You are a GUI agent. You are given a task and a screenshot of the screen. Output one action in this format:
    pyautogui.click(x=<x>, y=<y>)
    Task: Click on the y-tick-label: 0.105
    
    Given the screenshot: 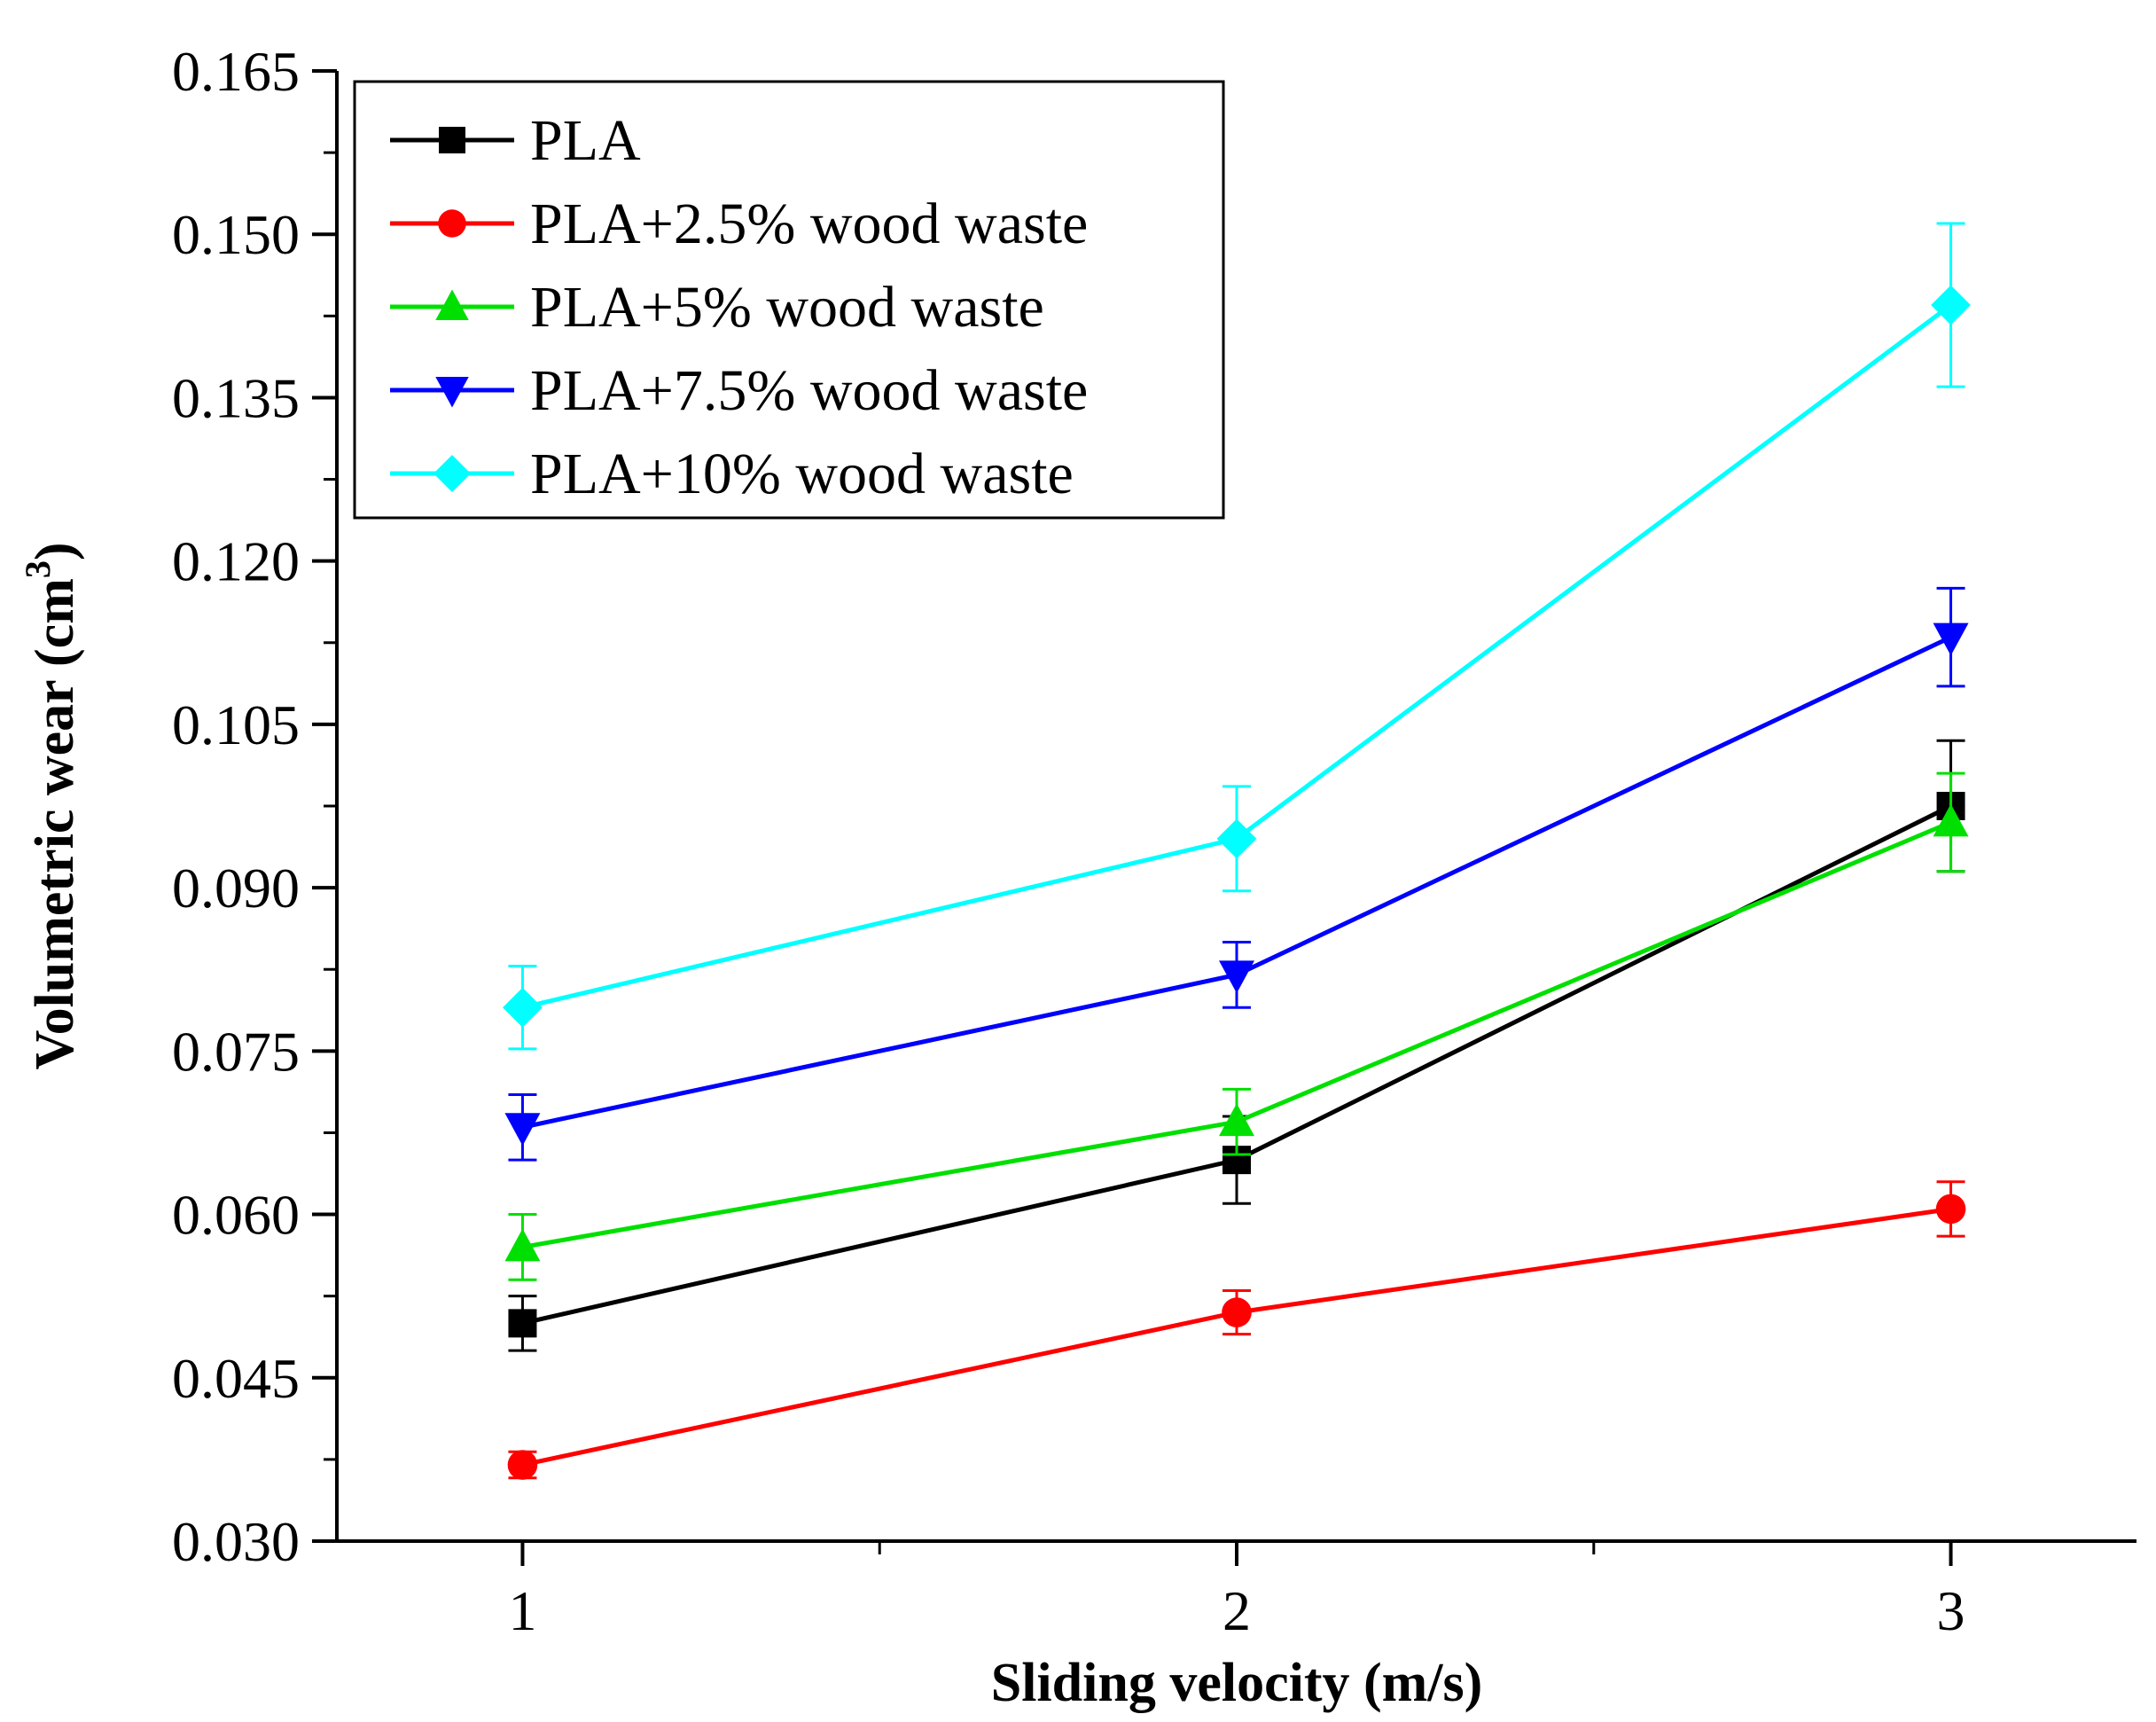 What is the action you would take?
    pyautogui.click(x=236, y=725)
    